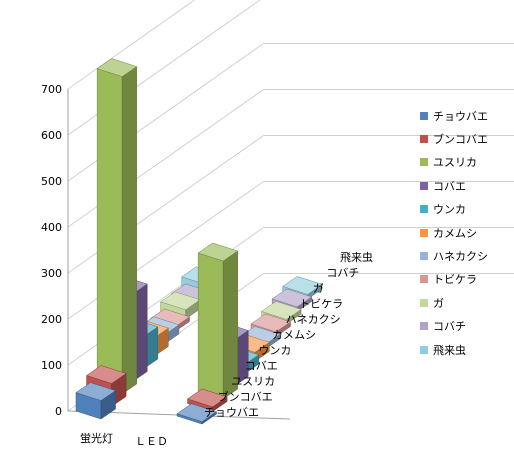  Describe the element at coordinates (321, 304) in the screenshot. I see `depth-tick-label: トビケラ` at that location.